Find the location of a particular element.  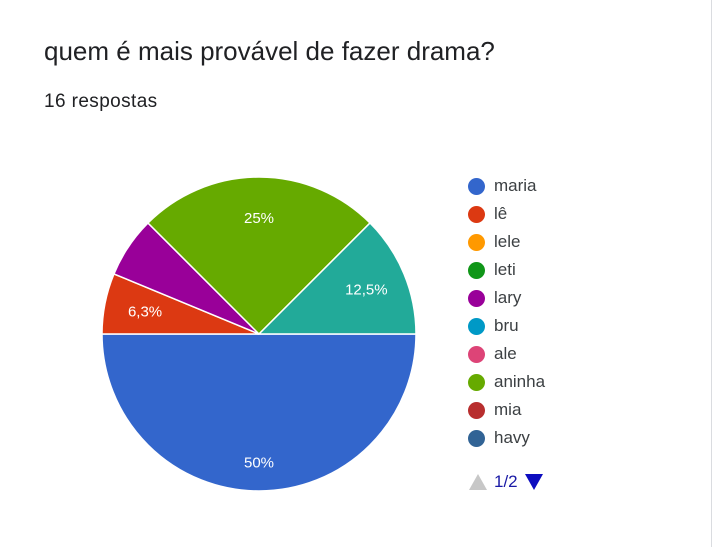

legend: maria lê lele leti lary bru ale aninha mia havy is located at coordinates (506, 312).